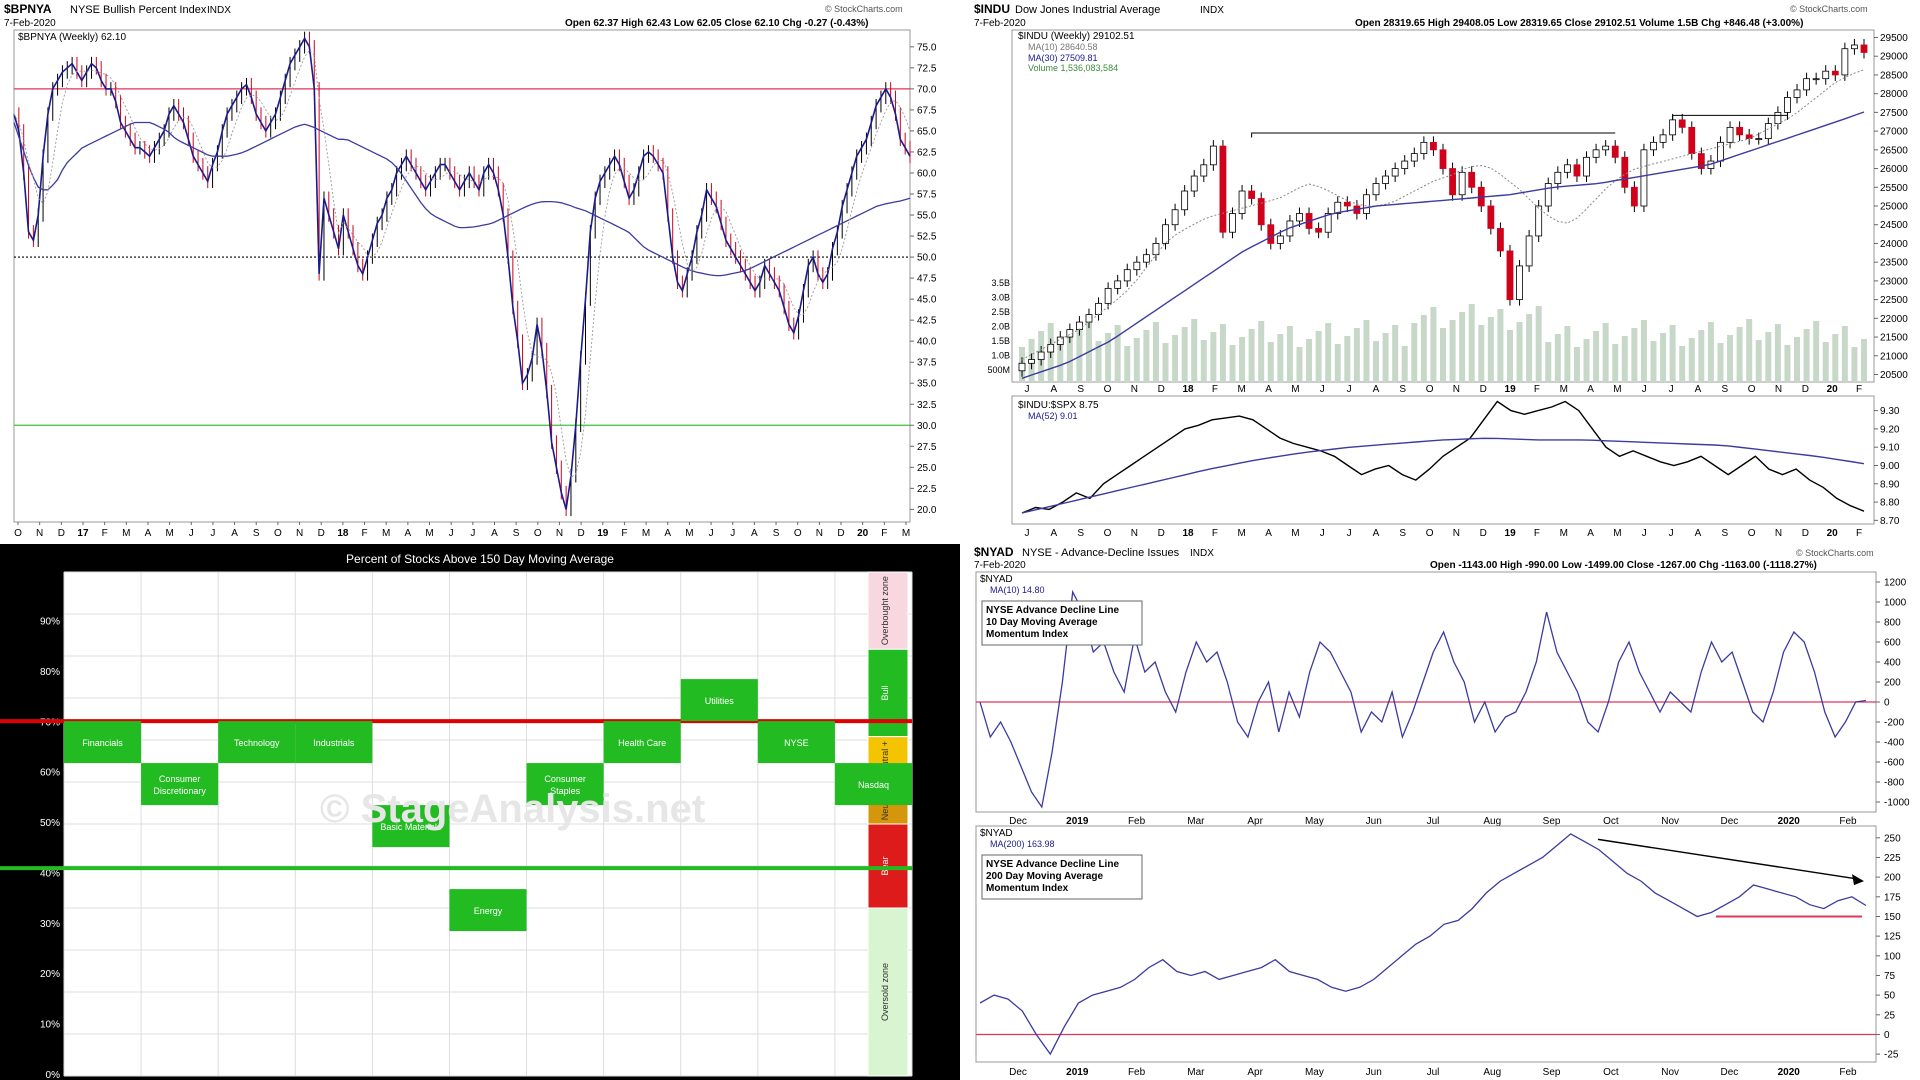 This screenshot has width=1920, height=1080. I want to click on ratio-x-tick-label: 19, so click(1511, 533).